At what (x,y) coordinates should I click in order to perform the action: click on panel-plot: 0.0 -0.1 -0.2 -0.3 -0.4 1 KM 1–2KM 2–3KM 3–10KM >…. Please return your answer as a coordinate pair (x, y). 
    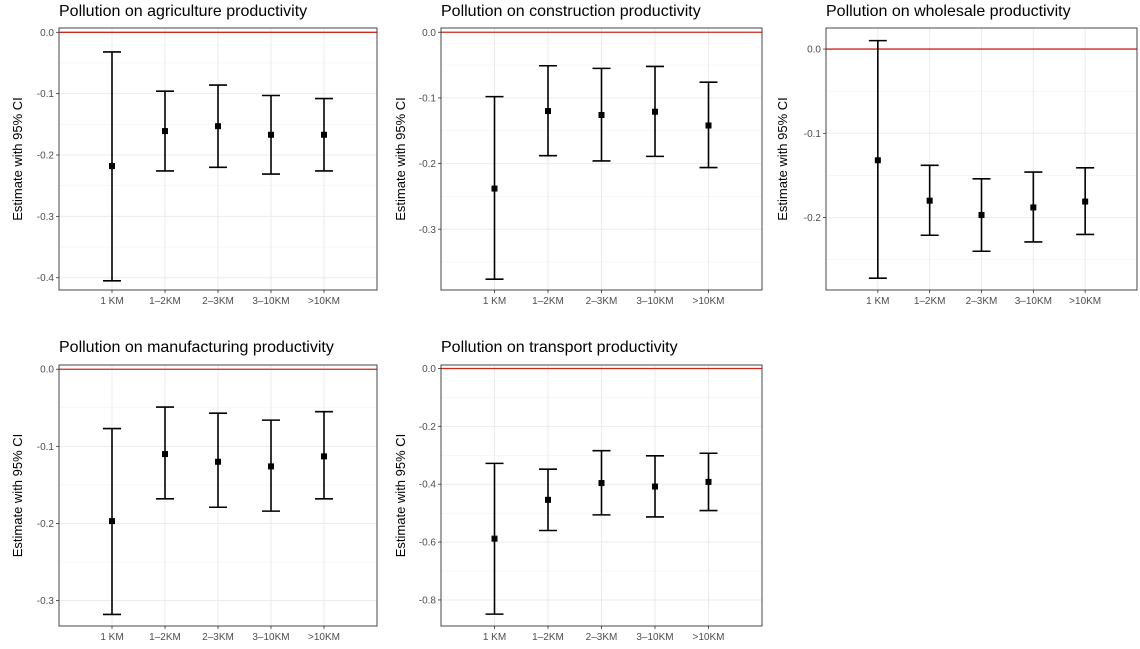
    Looking at the image, I should click on (194, 167).